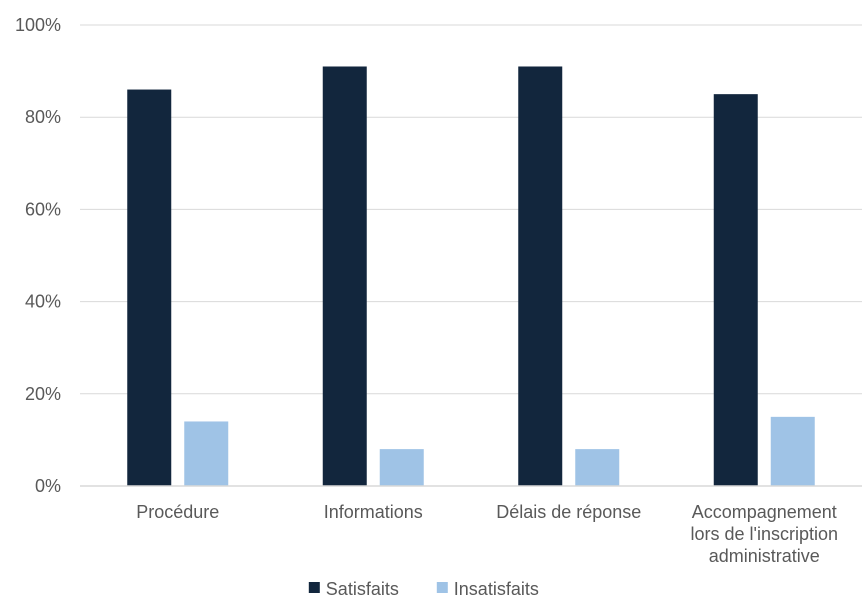  What do you see at coordinates (43, 209) in the screenshot?
I see `y-tick-label: 60%` at bounding box center [43, 209].